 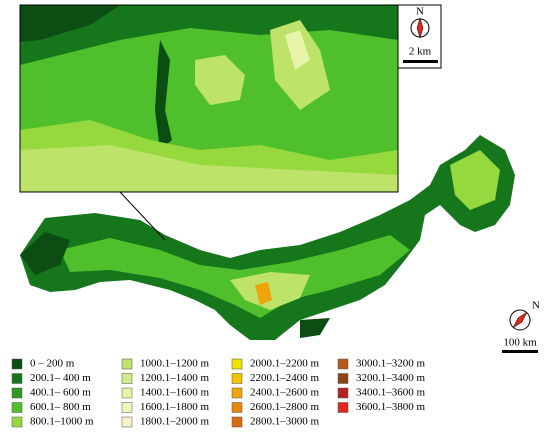 What do you see at coordinates (420, 12) in the screenshot?
I see `inset-north: N` at bounding box center [420, 12].